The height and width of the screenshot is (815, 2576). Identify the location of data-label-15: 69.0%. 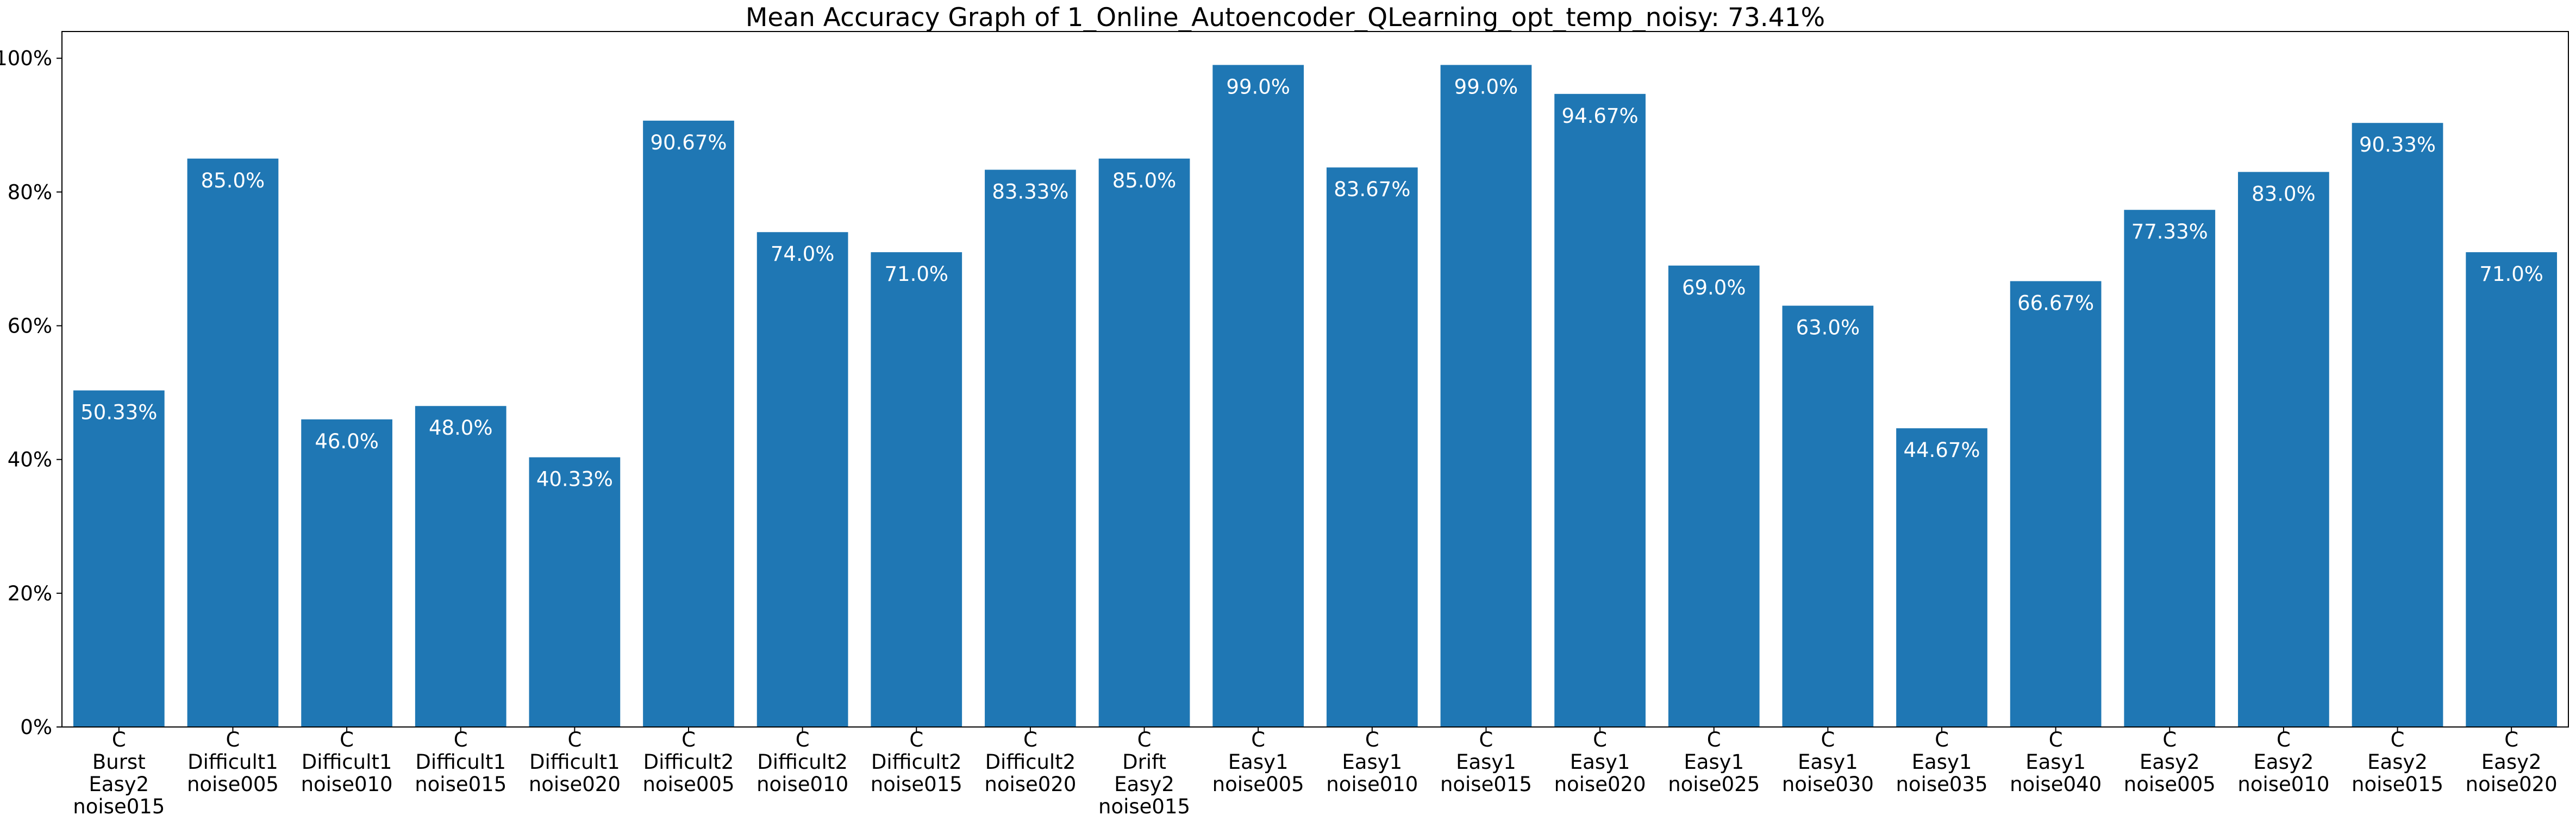
(1714, 287).